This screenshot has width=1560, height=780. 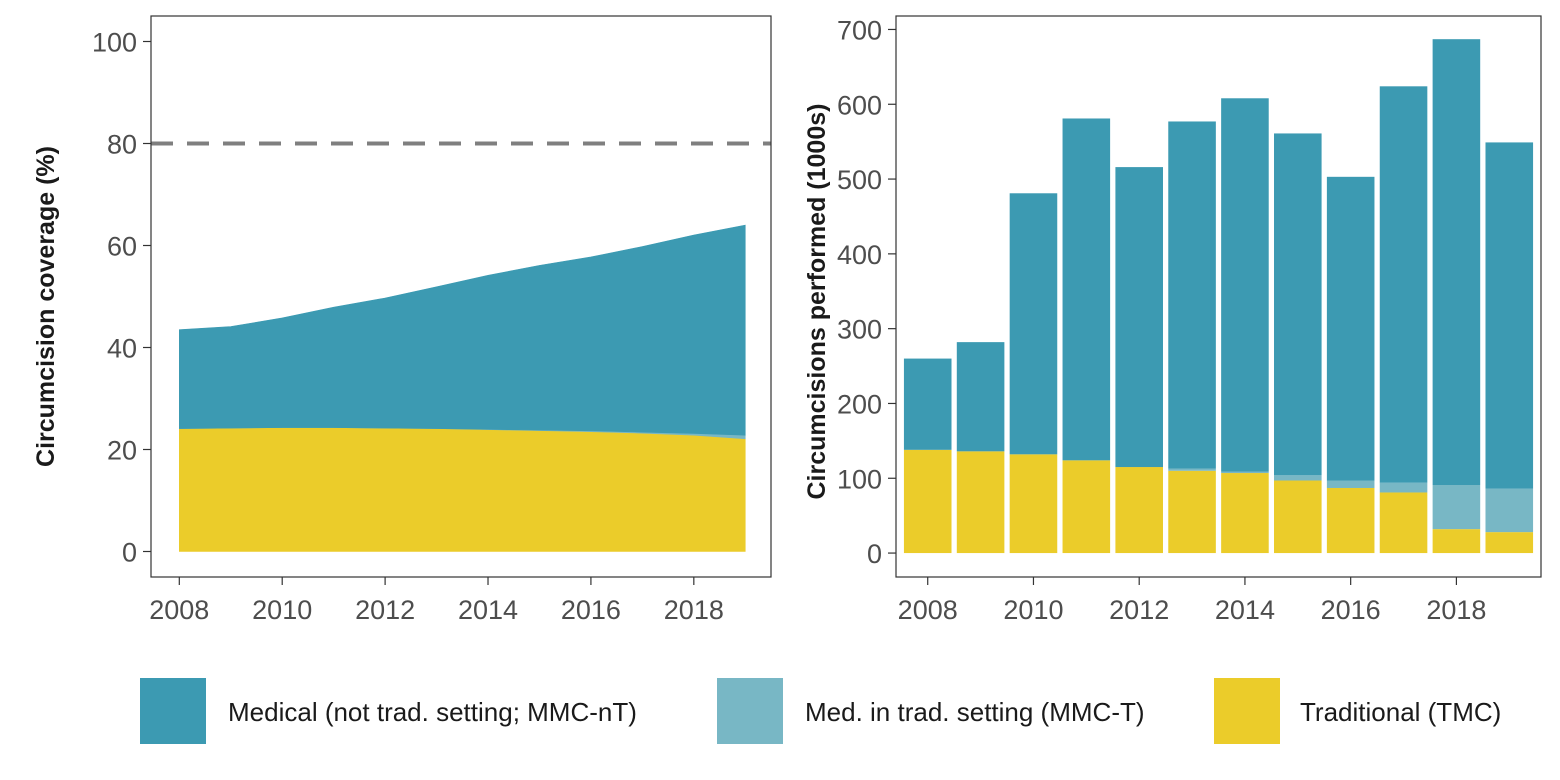 What do you see at coordinates (432, 712) in the screenshot?
I see `legend-label-mmc-nt: Medical (not trad. setting; MMC-nT)` at bounding box center [432, 712].